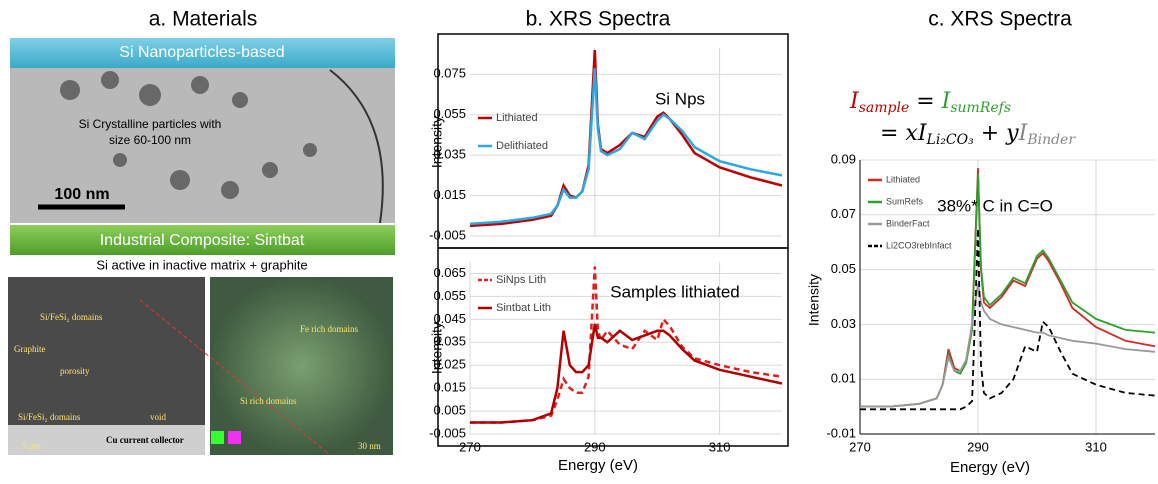  I want to click on banner-text: Industrial Composite: Sintbat, so click(202, 240).